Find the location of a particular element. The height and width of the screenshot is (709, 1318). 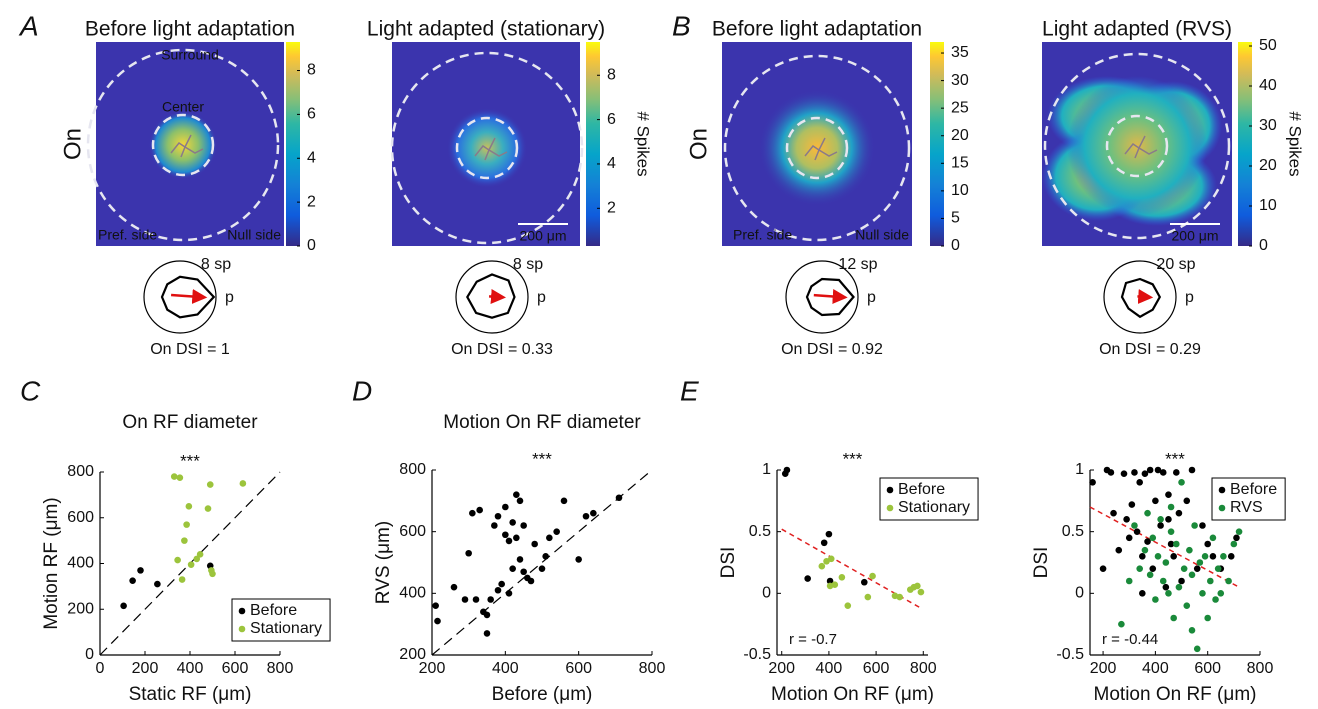

colorbar-tick-label: 2 is located at coordinates (311, 201).